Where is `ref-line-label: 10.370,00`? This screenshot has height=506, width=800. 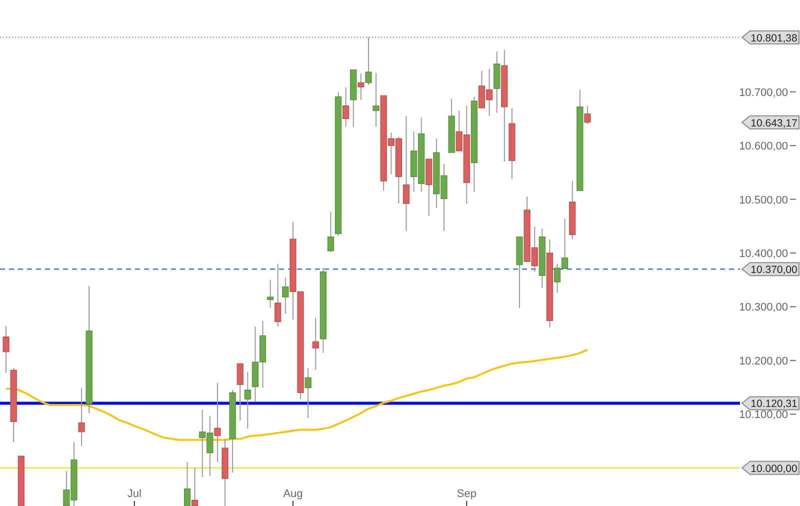 ref-line-label: 10.370,00 is located at coordinates (774, 270).